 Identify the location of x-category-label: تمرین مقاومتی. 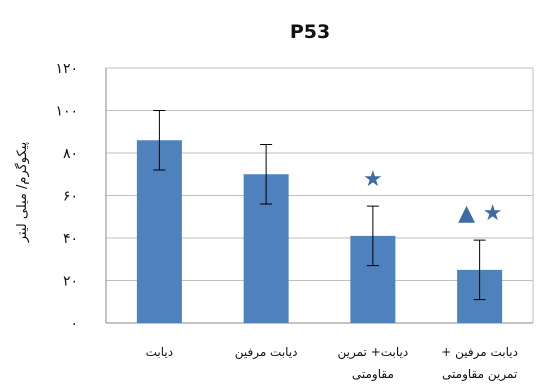
(479, 374).